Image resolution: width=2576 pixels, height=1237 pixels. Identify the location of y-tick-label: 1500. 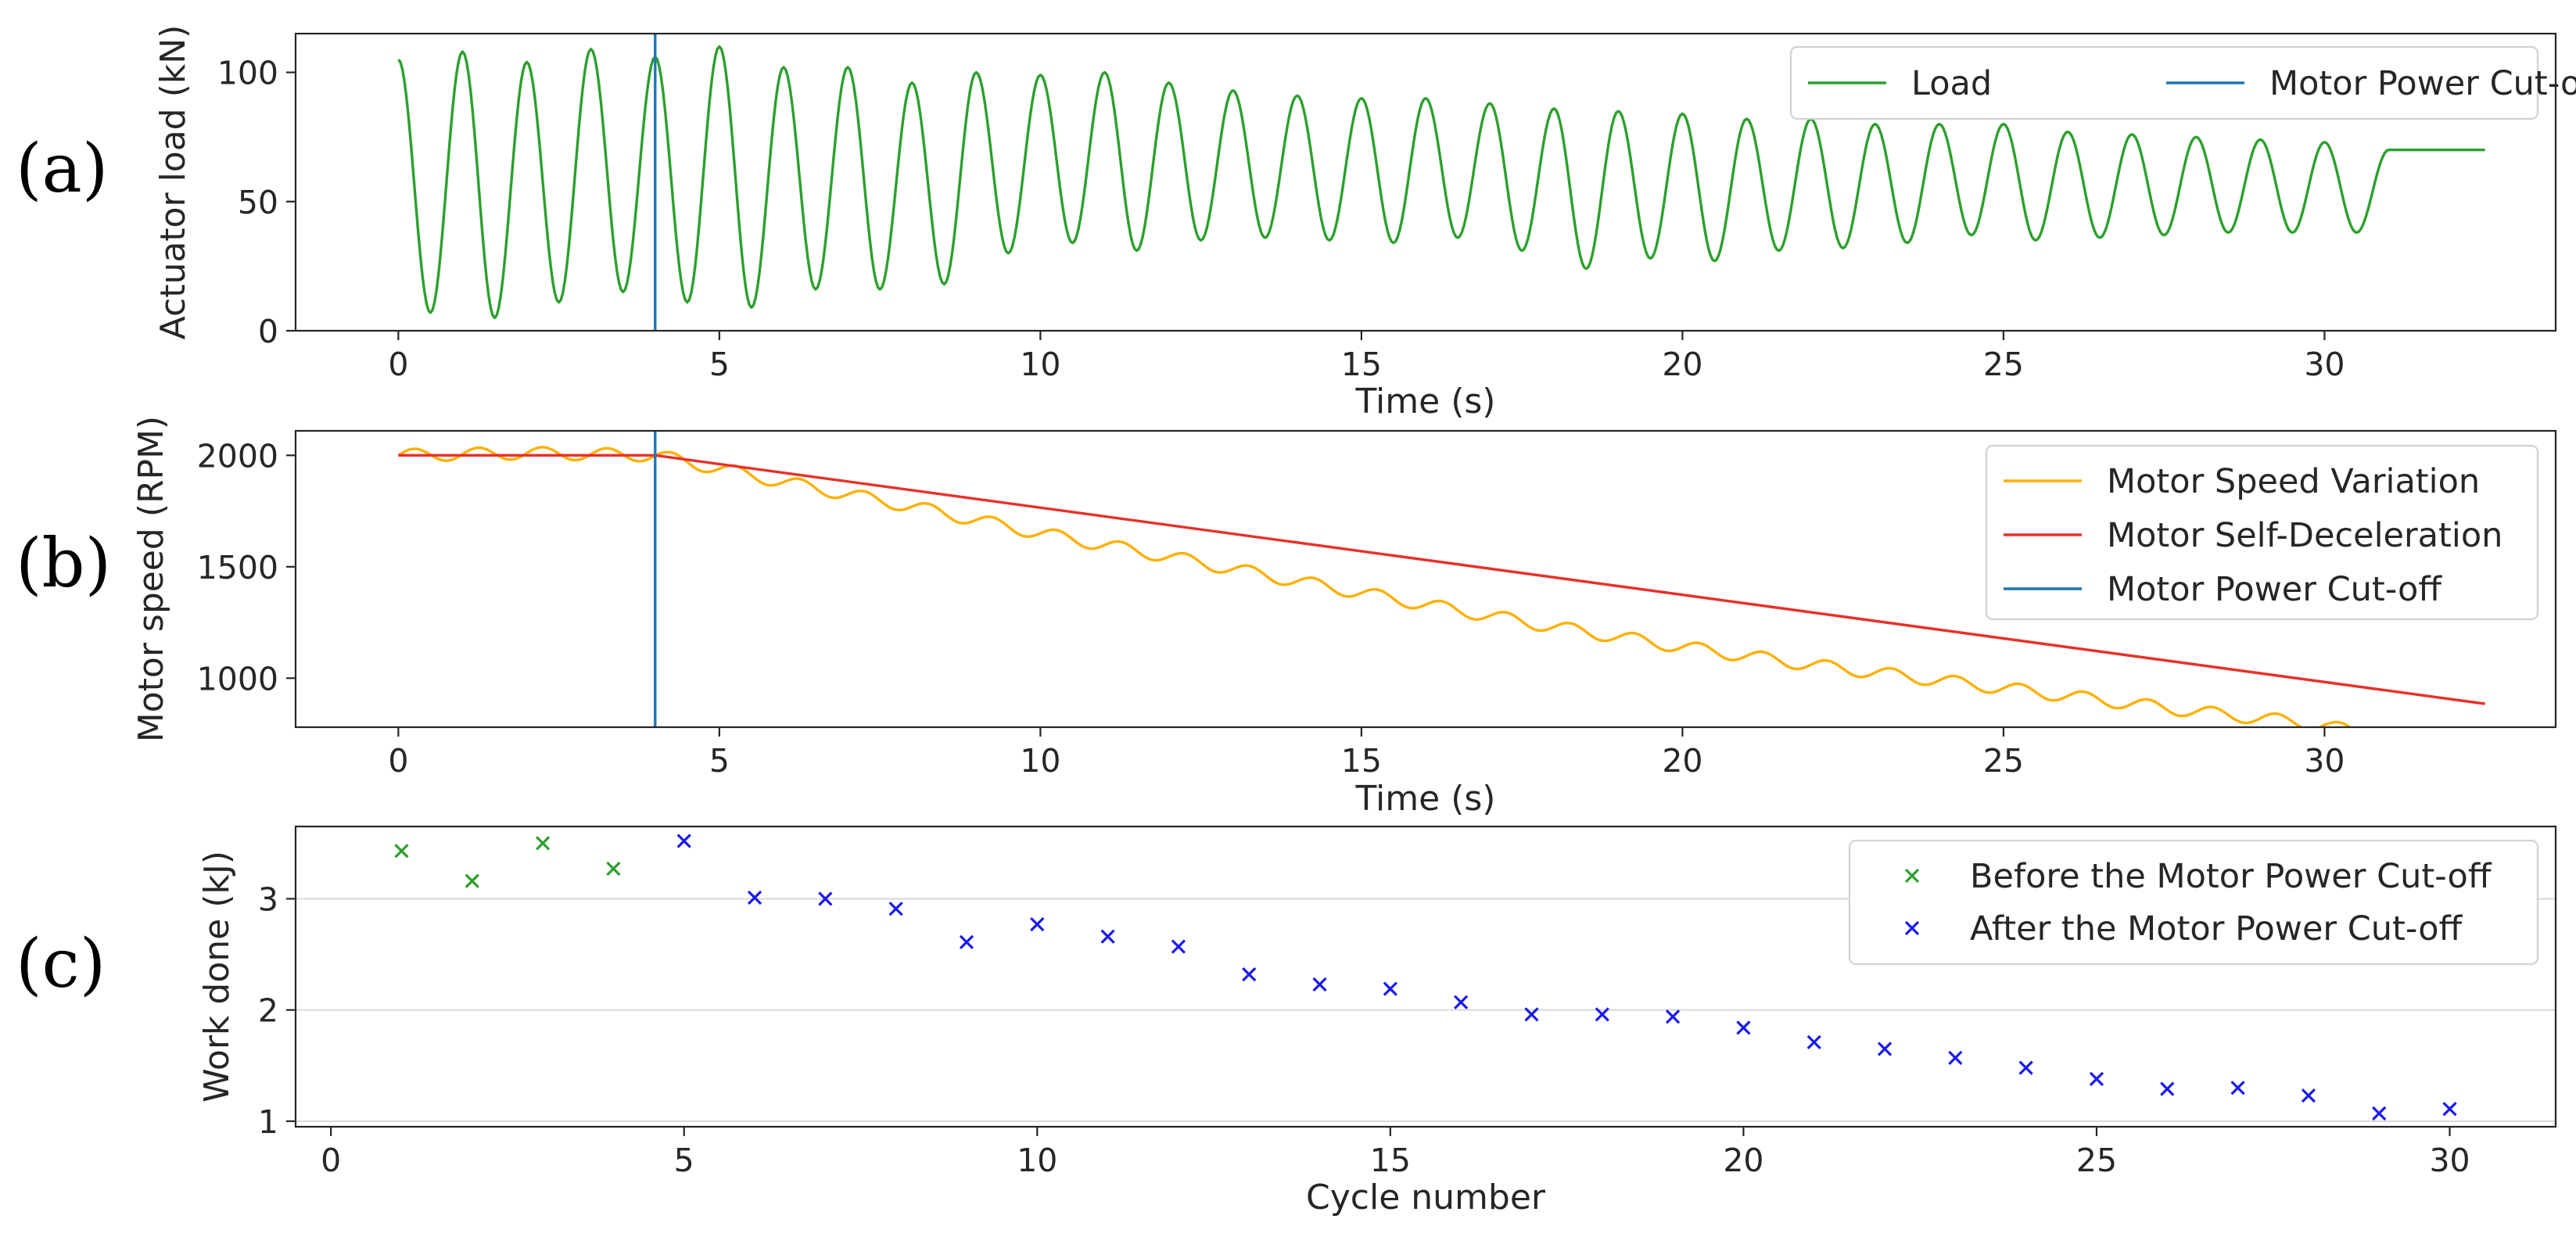
(238, 567).